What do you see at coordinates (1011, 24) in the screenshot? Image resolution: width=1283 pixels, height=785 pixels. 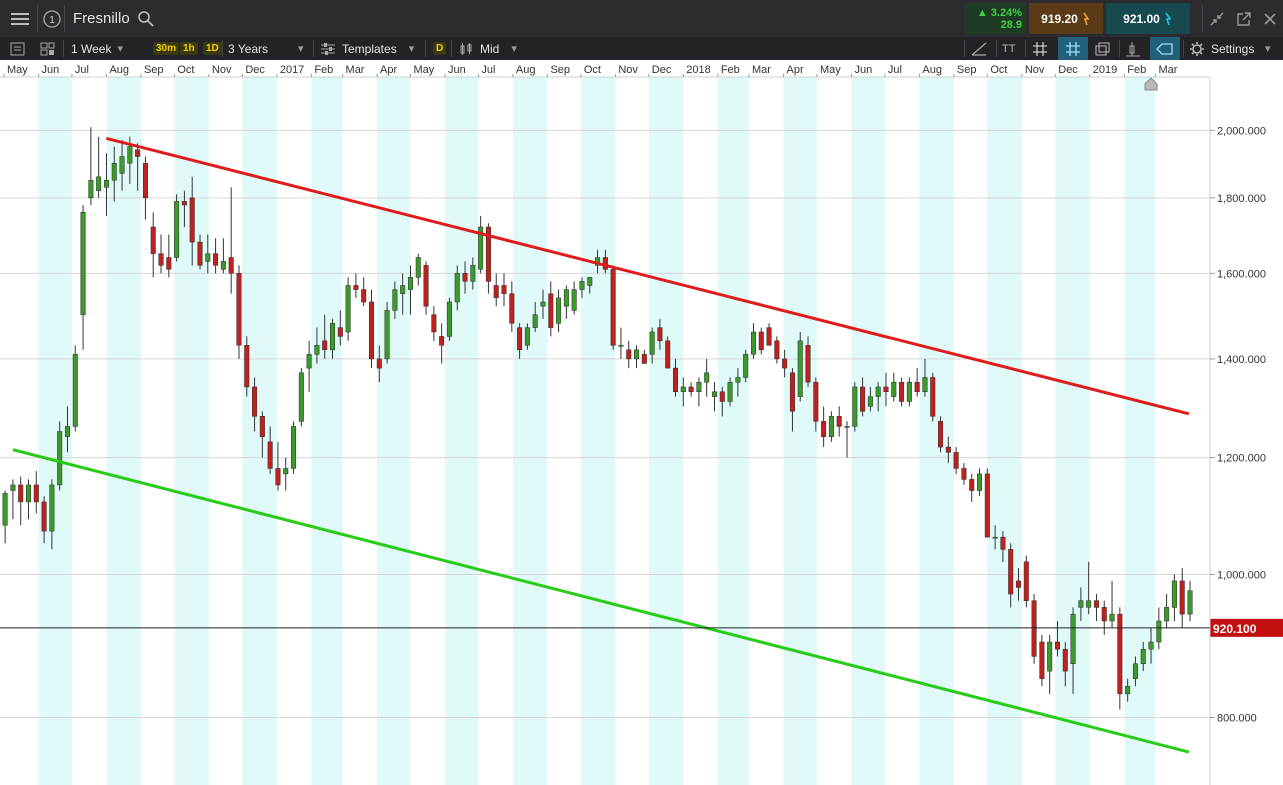 I see `change-absolute: 28.9` at bounding box center [1011, 24].